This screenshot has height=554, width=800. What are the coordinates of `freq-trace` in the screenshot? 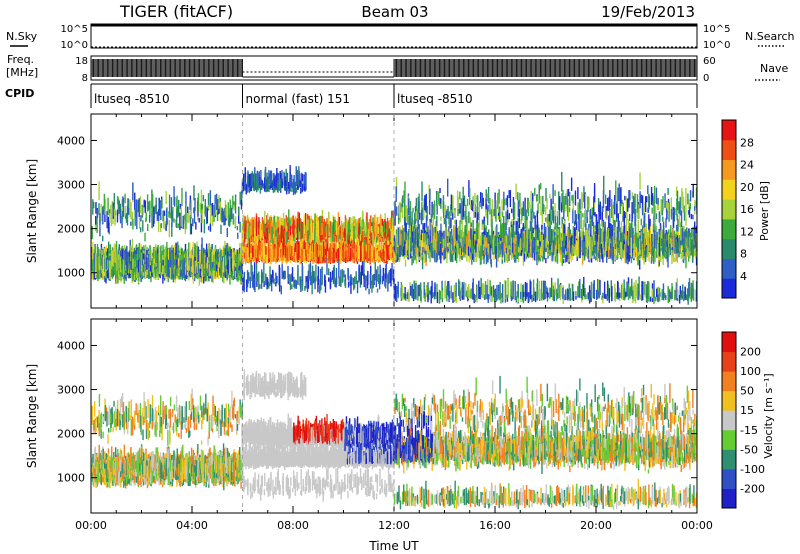 It's located at (393, 68).